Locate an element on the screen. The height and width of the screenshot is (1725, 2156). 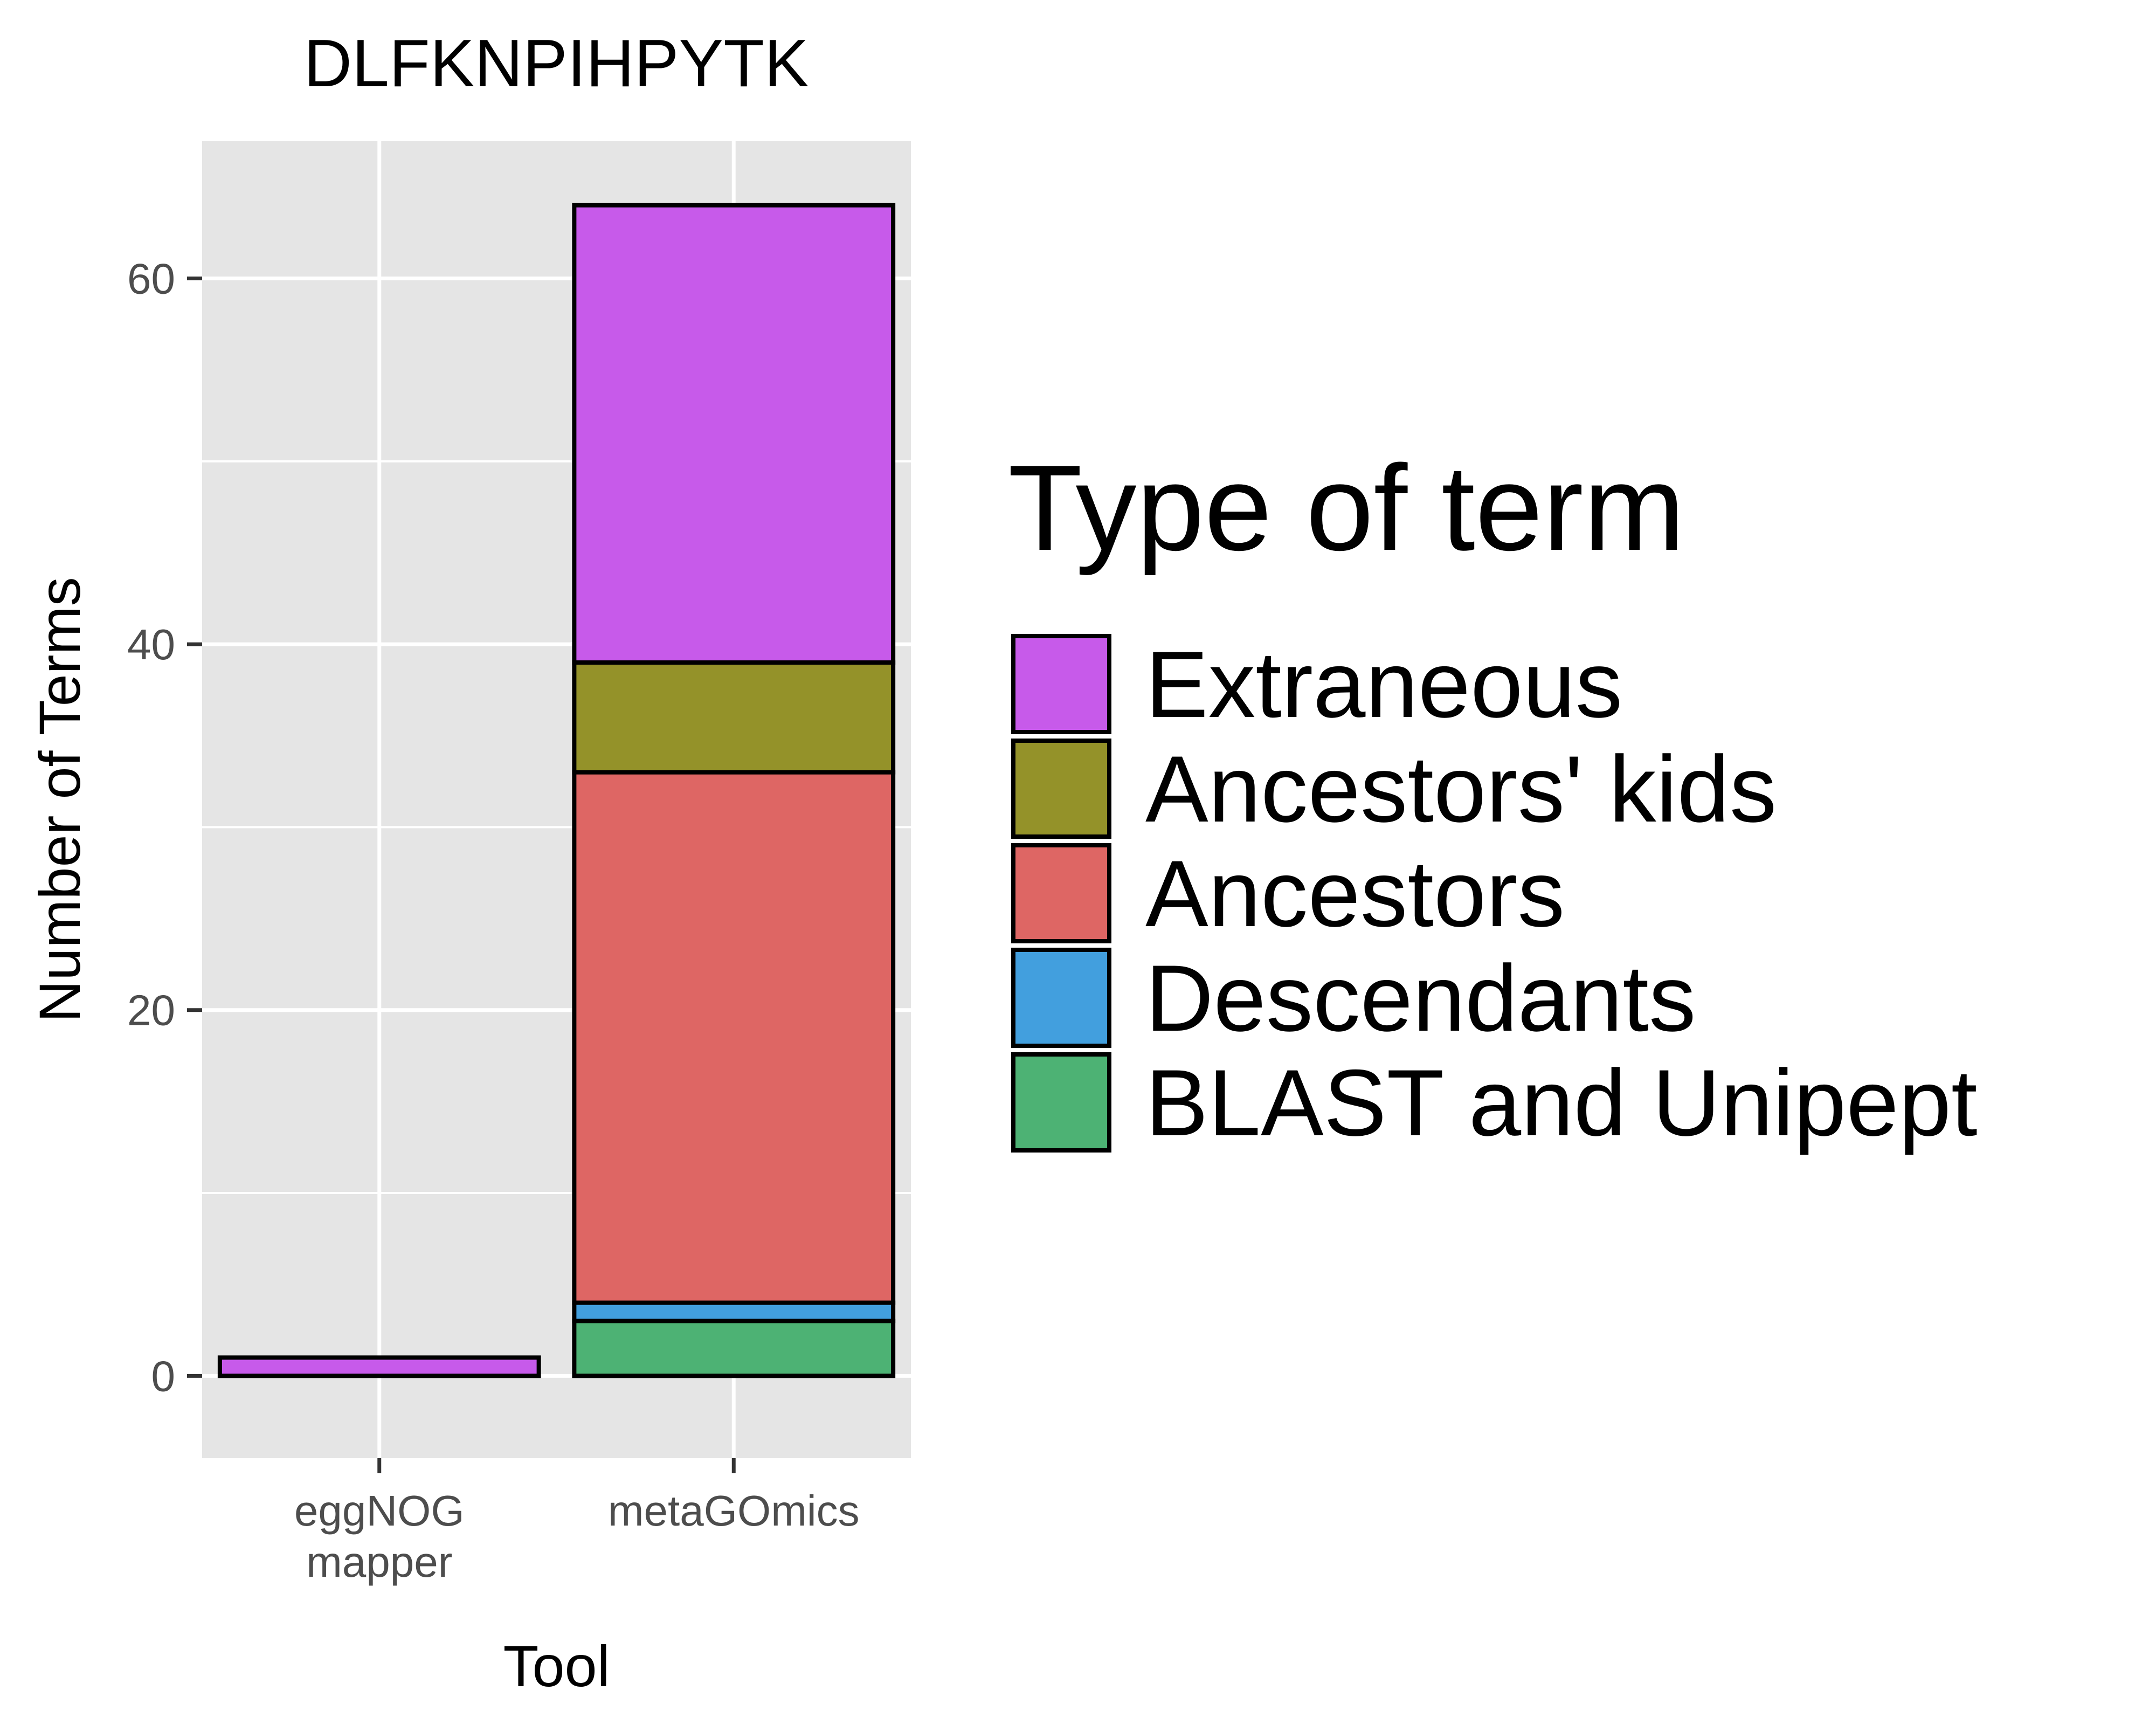
y-axis-title: Number of Terms is located at coordinates (59, 799).